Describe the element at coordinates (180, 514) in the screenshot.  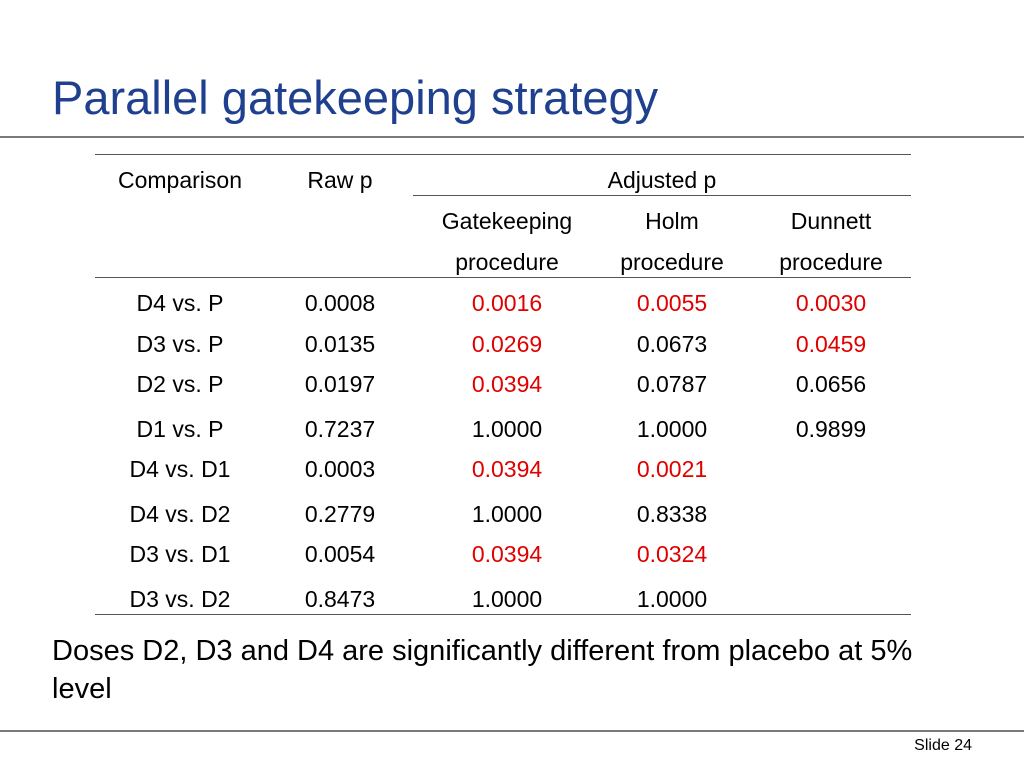
I see `cell-comparison: D4 vs. D2` at that location.